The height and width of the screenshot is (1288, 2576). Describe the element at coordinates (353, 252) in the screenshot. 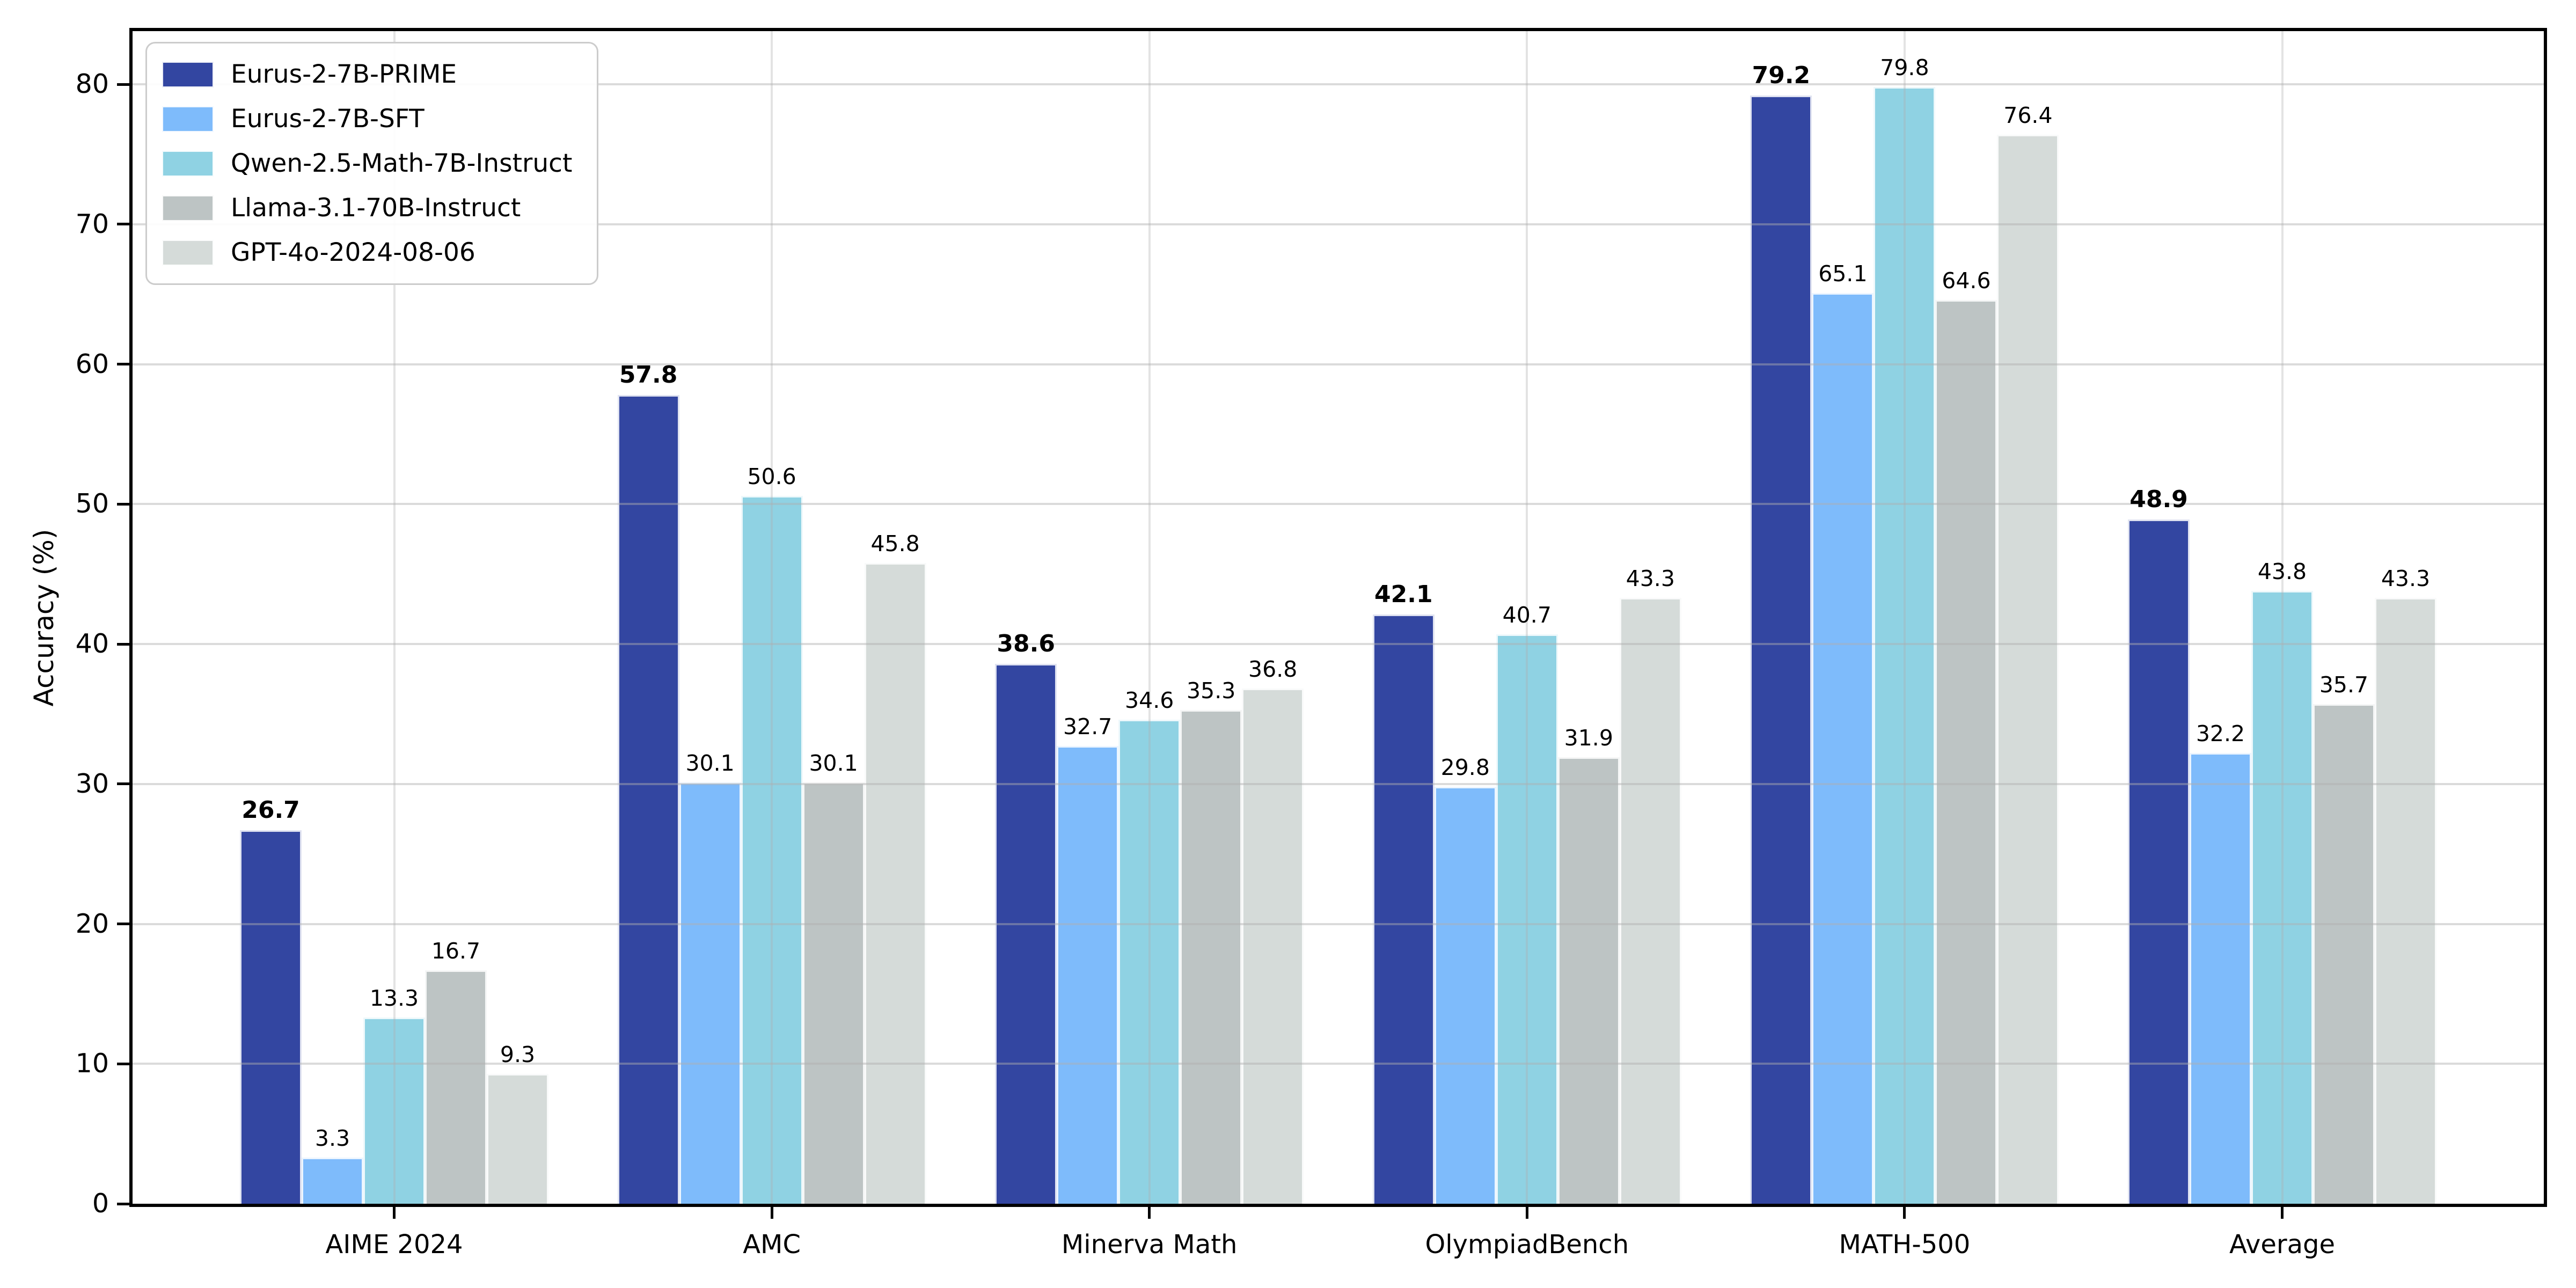

I see `legend-label: GPT-4o-2024-08-06` at that location.